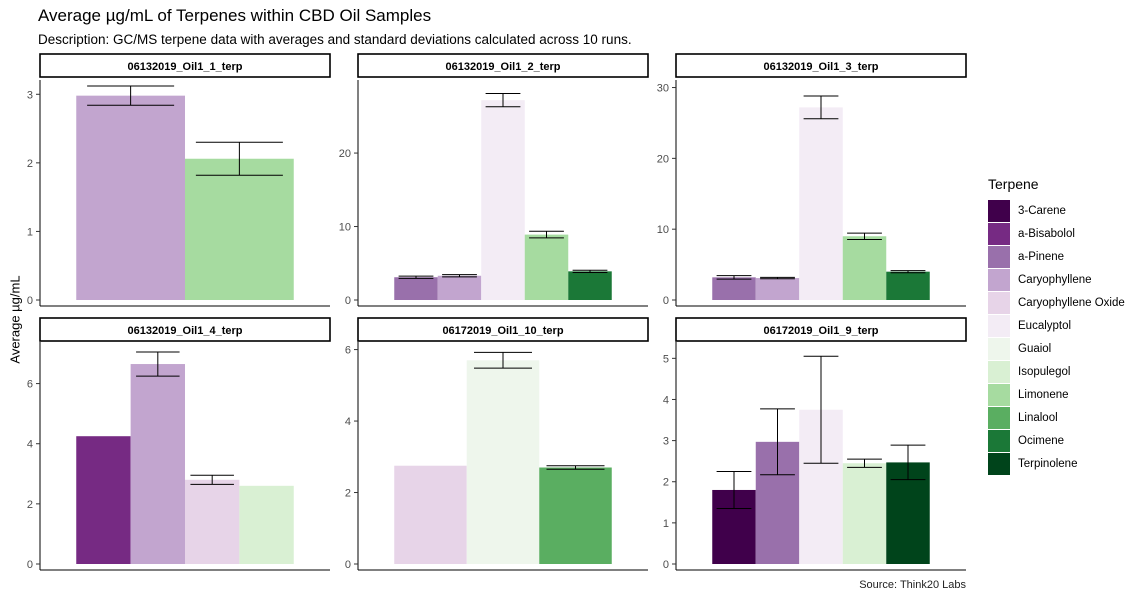 This screenshot has width=1146, height=600. Describe the element at coordinates (666, 359) in the screenshot. I see `y-tick-label: 5` at that location.